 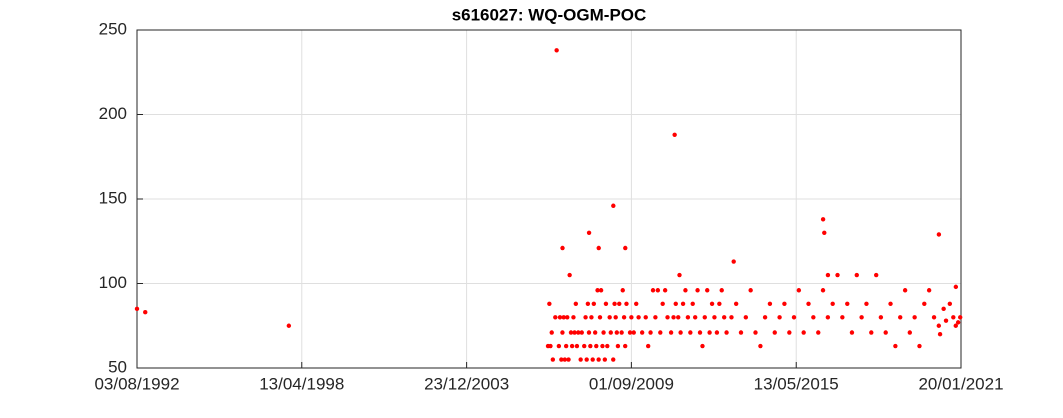 I want to click on y-tick-label: 100, so click(x=113, y=282).